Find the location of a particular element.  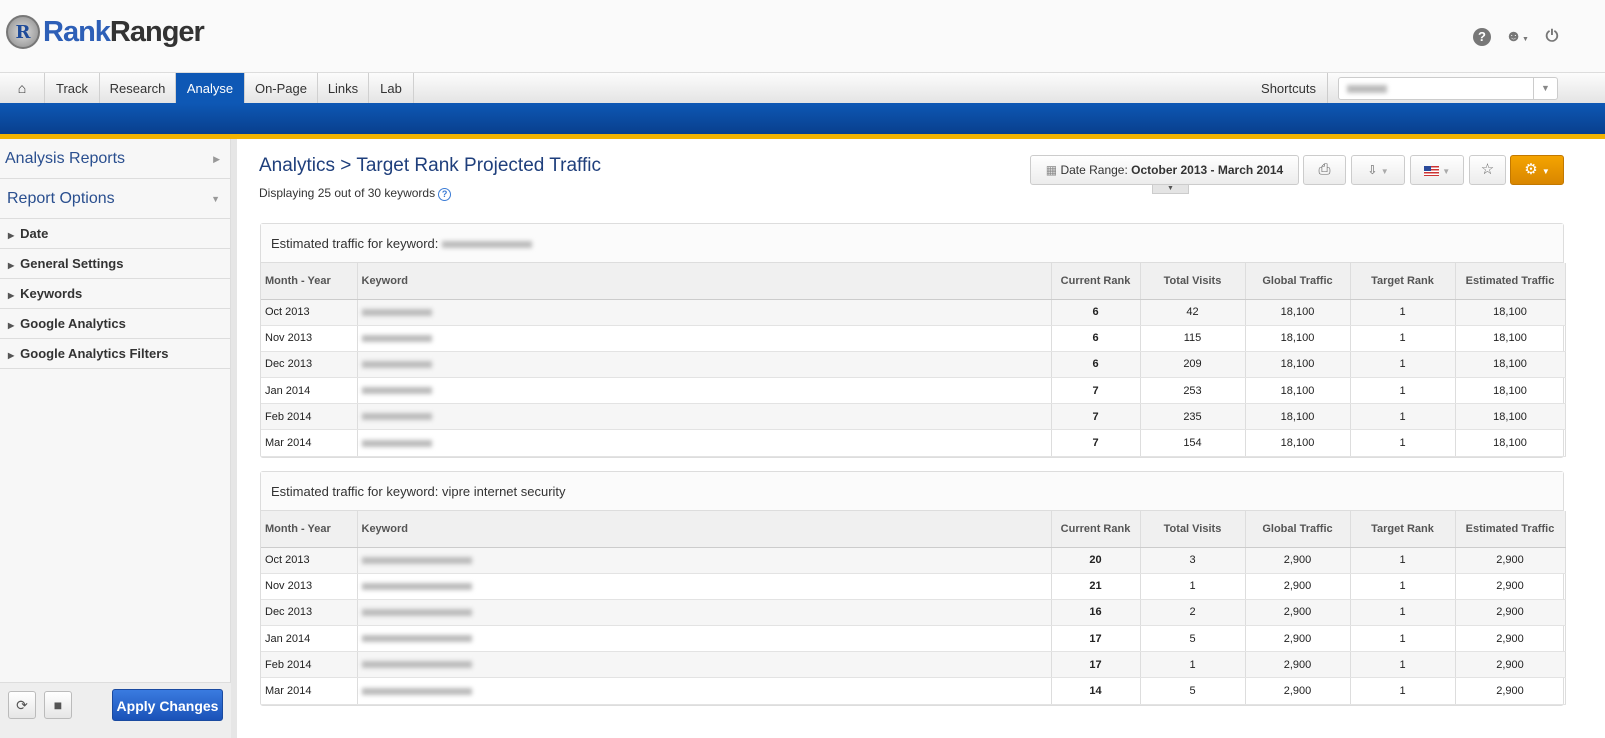

sidebar-item-keywords: ▶ Keywords is located at coordinates (115, 294).